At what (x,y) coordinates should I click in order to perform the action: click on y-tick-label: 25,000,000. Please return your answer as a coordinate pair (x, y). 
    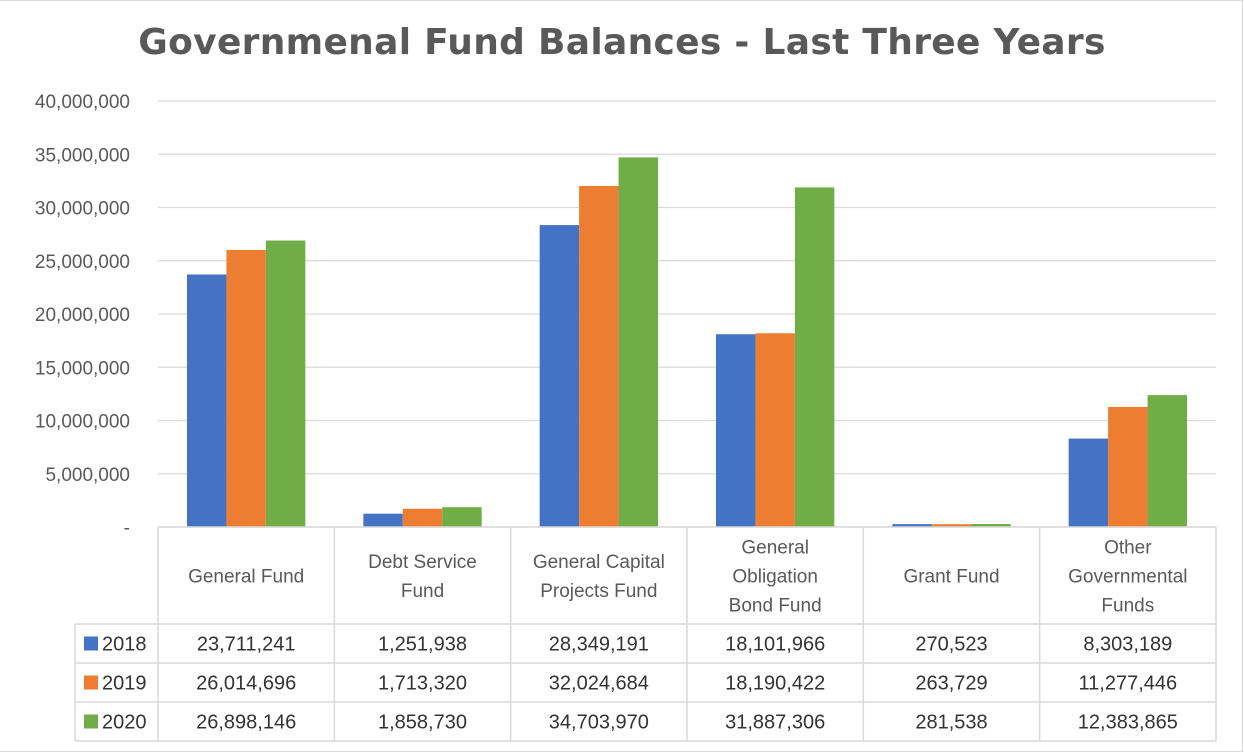
    Looking at the image, I should click on (82, 262).